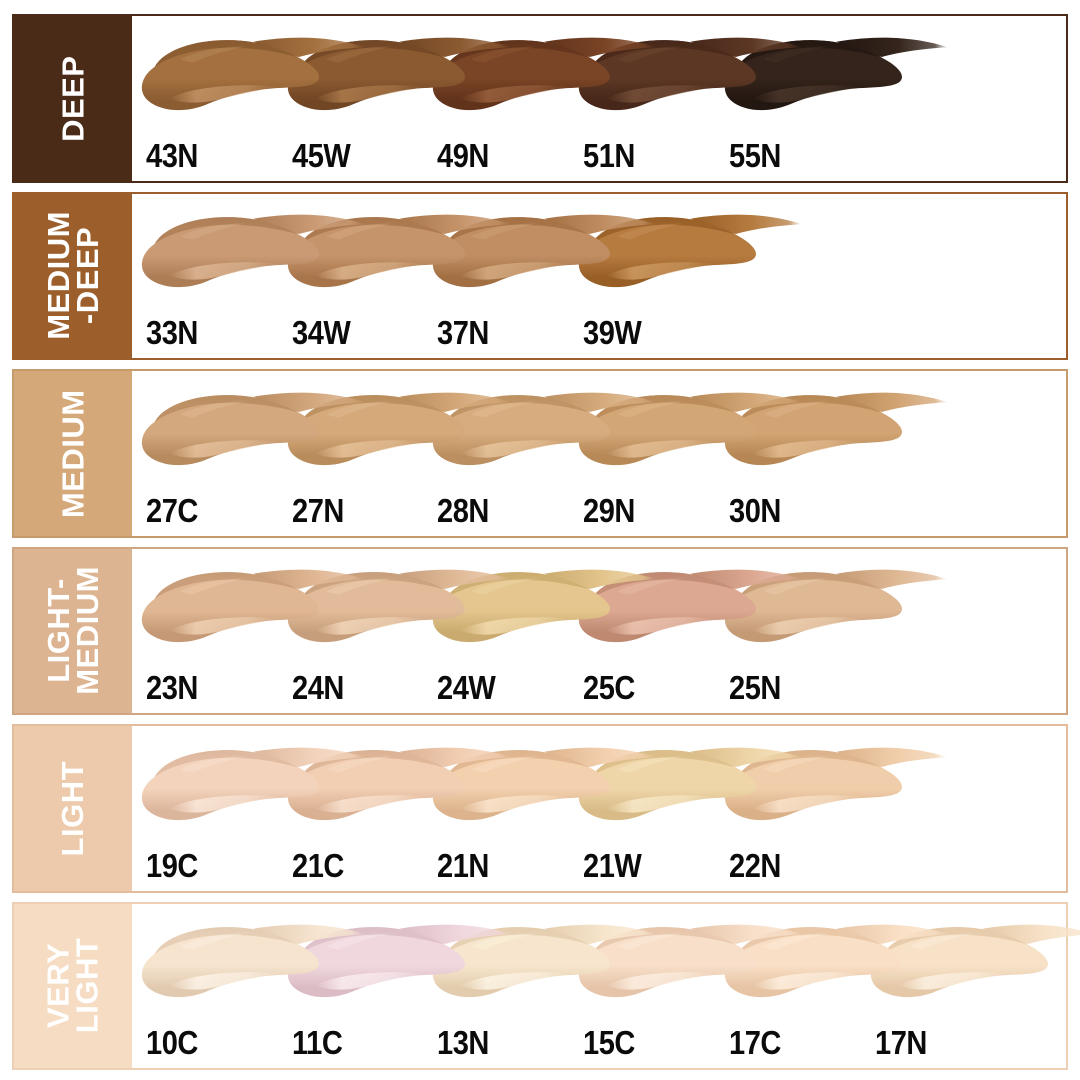  Describe the element at coordinates (253, 431) in the screenshot. I see `swatch-smear-27c` at that location.